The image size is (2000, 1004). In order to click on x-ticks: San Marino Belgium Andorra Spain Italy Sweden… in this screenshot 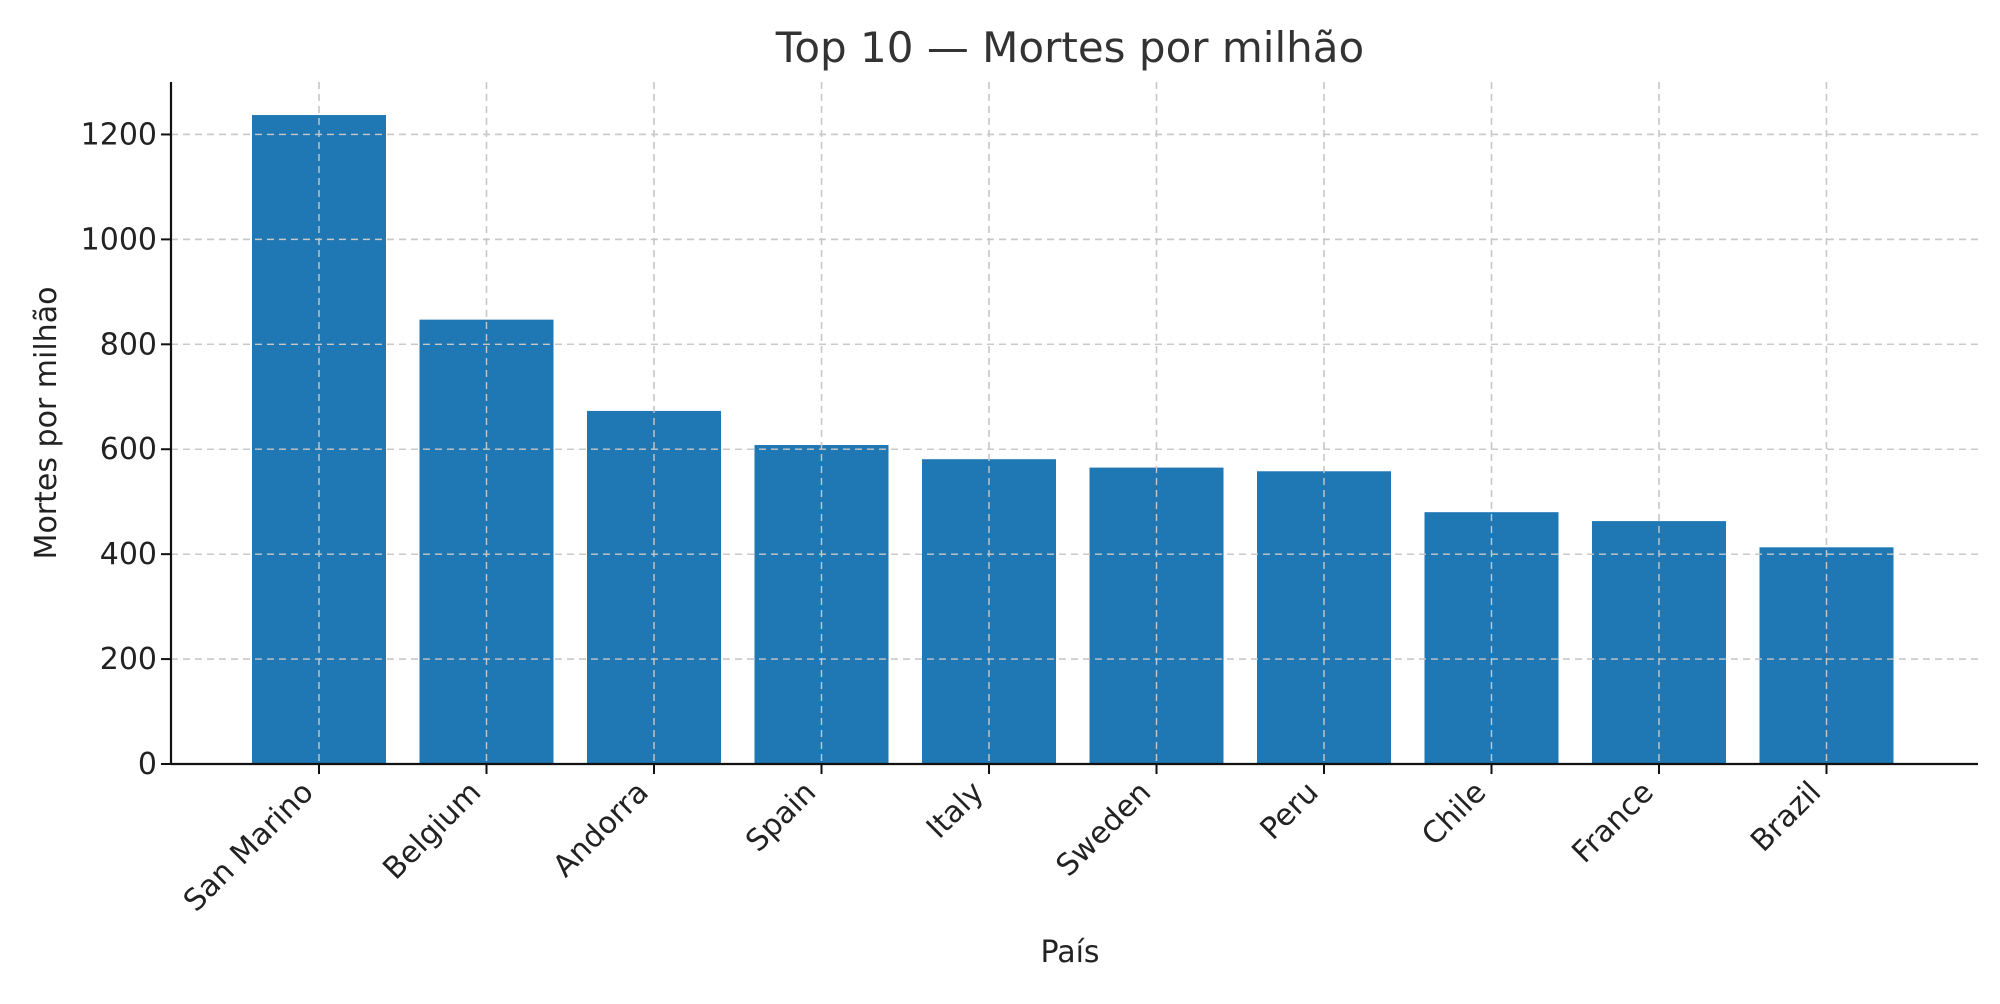, I will do `click(1002, 841)`.